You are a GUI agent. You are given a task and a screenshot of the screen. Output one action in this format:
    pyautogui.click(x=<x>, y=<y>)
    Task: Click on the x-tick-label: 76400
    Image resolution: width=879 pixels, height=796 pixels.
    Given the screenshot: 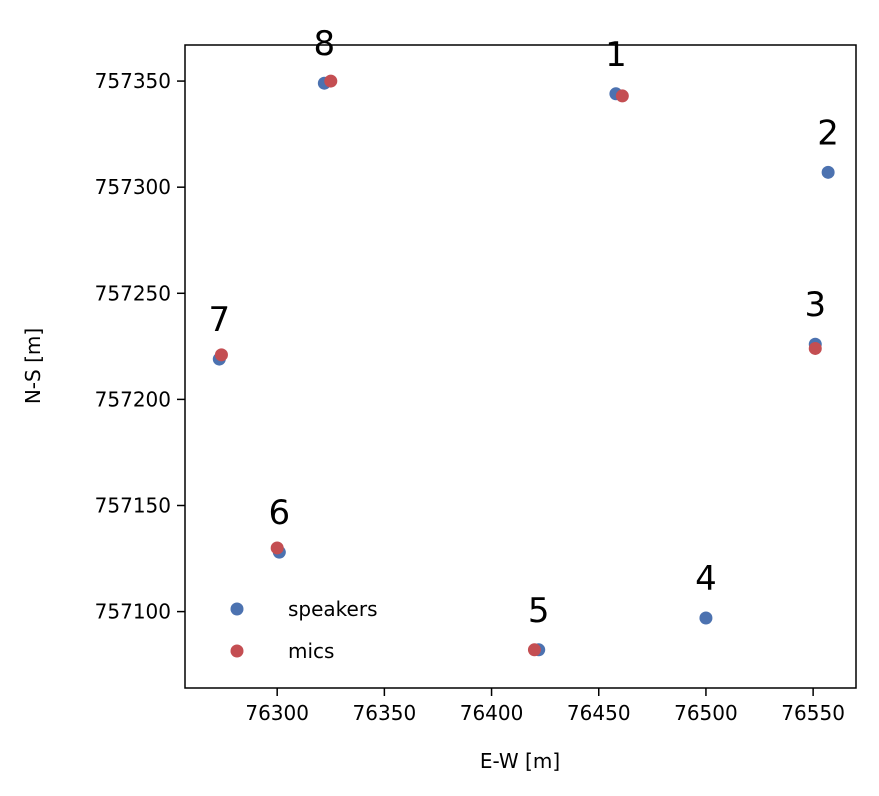 What is the action you would take?
    pyautogui.click(x=492, y=713)
    